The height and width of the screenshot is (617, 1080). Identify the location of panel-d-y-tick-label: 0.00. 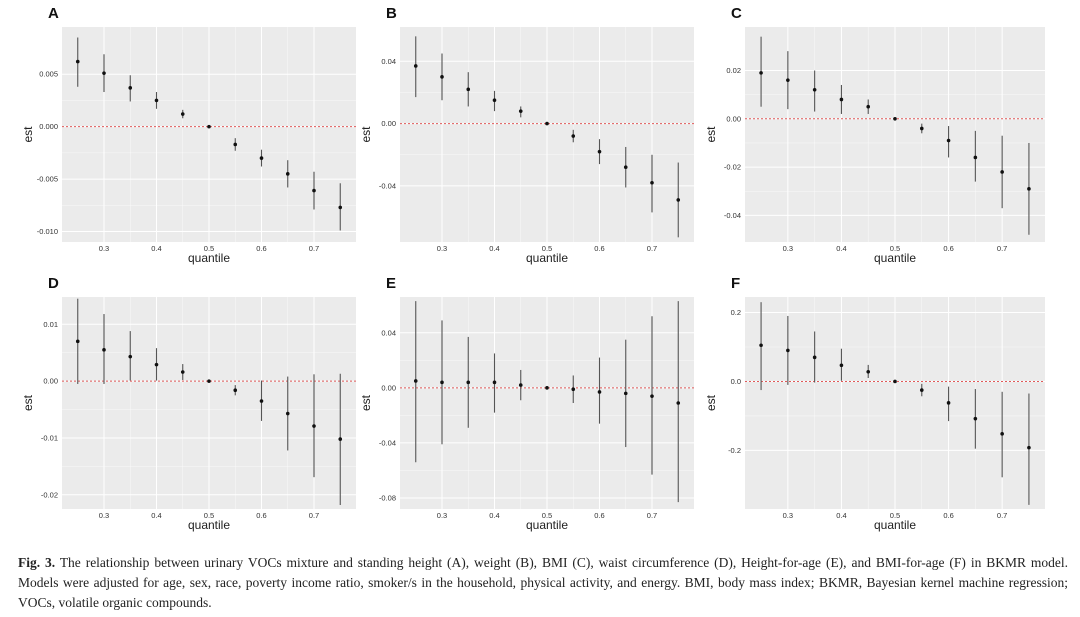
(50, 381).